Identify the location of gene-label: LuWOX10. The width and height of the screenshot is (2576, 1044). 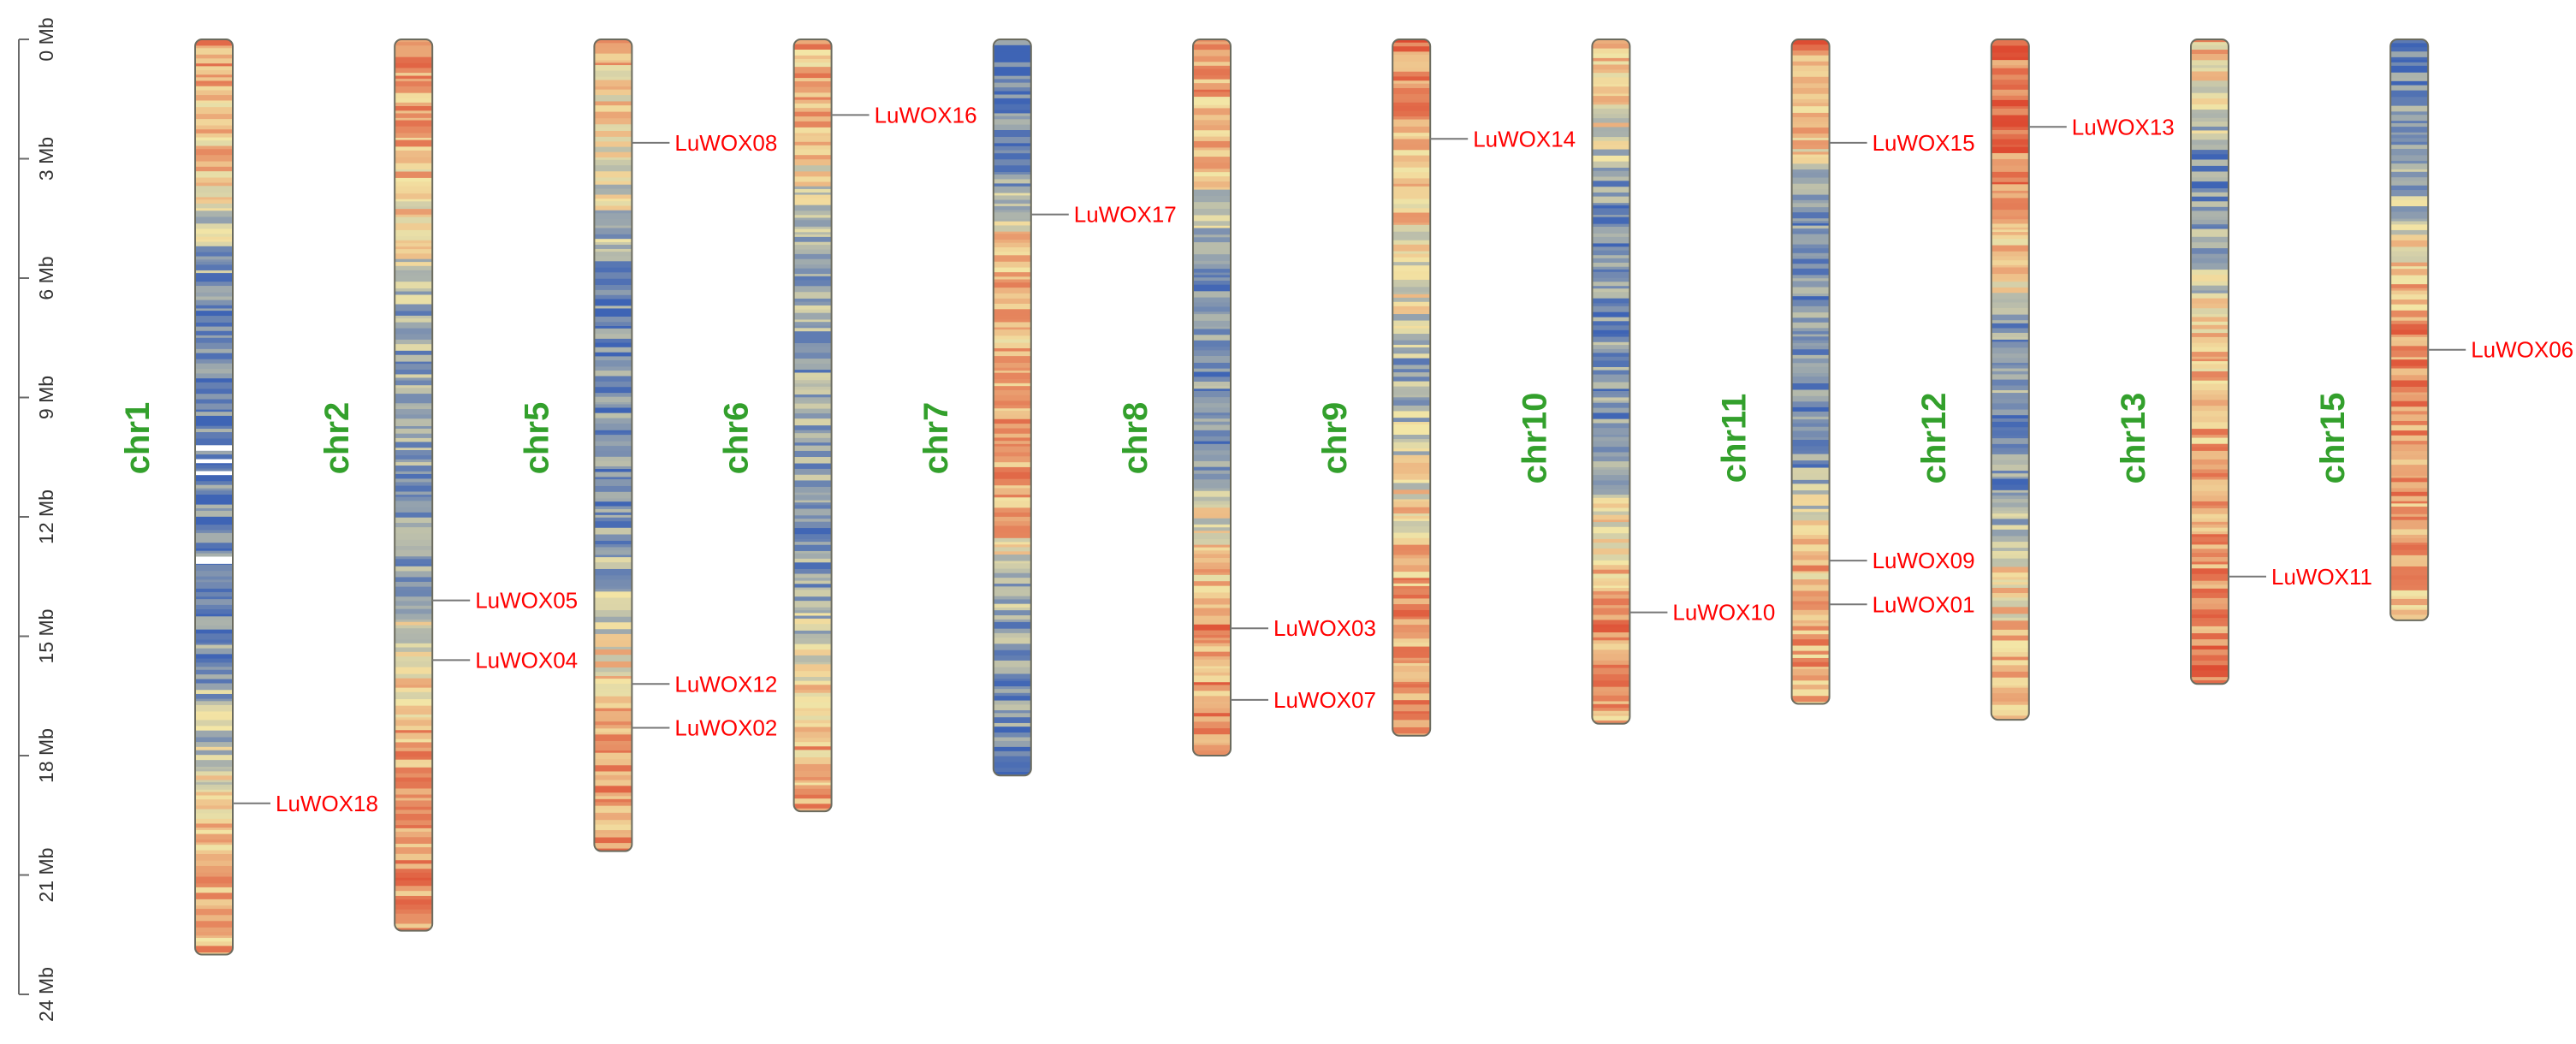
(1723, 613).